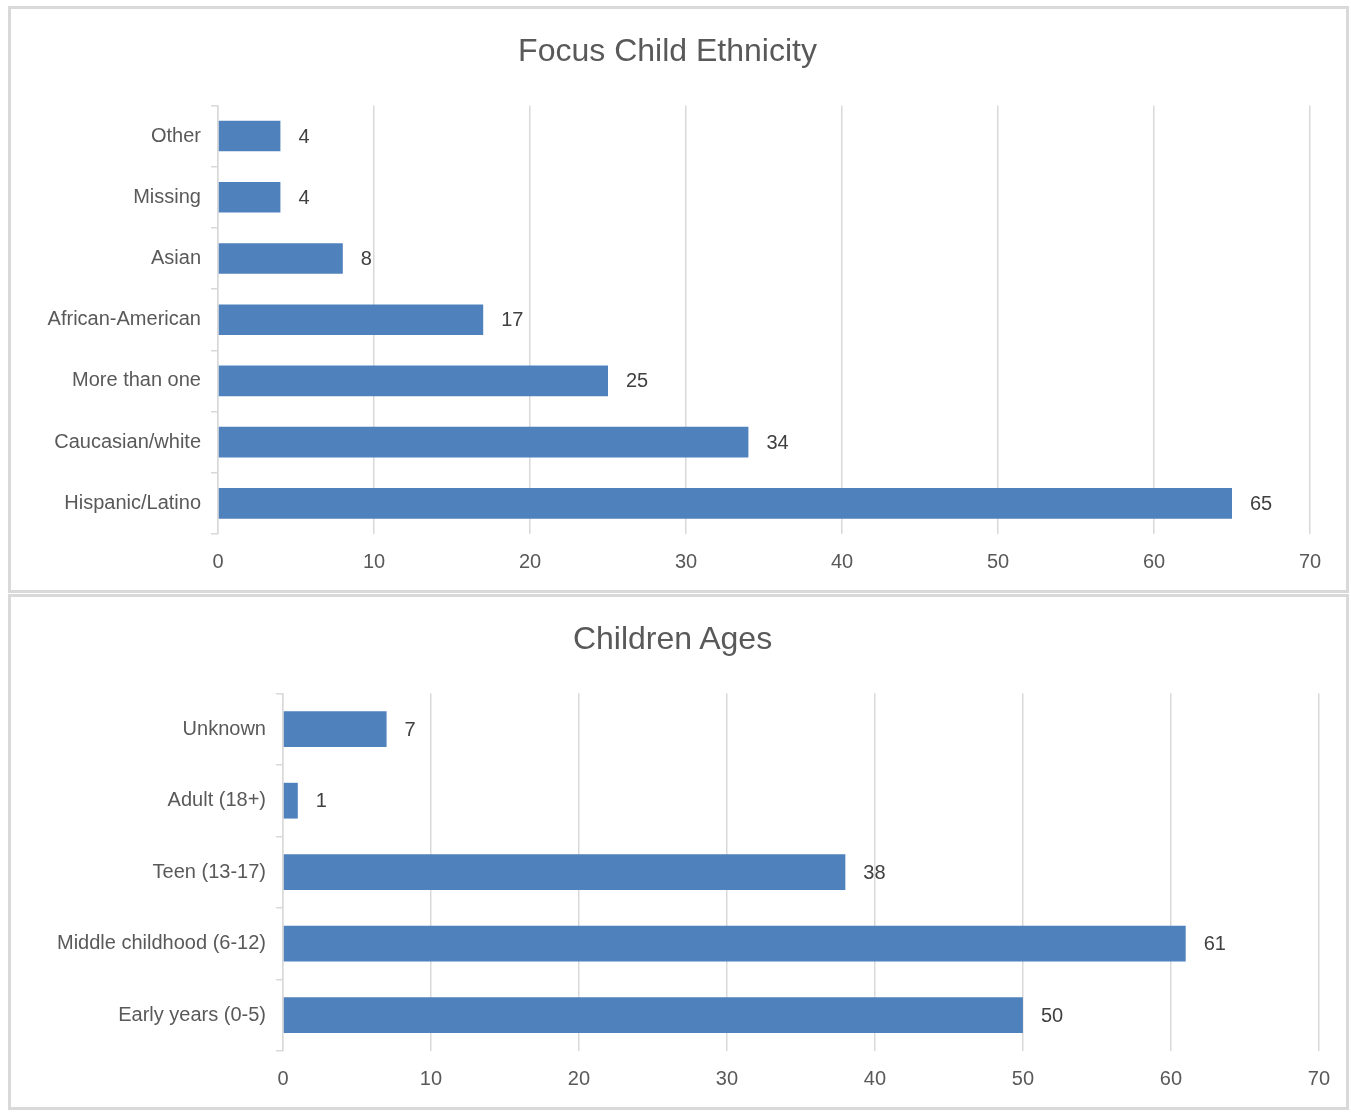 The image size is (1351, 1112). I want to click on data-label: 25, so click(637, 380).